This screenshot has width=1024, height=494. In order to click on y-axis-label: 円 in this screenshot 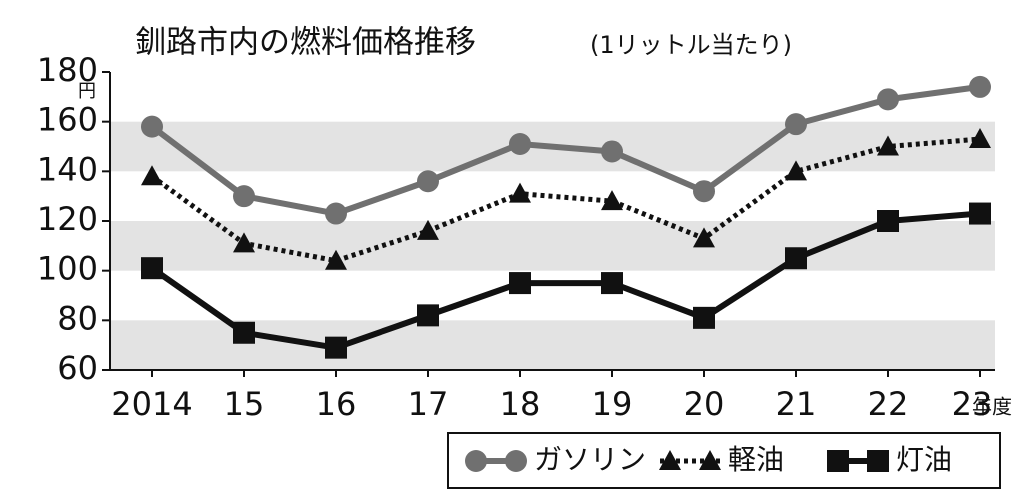, I will do `click(87, 91)`.